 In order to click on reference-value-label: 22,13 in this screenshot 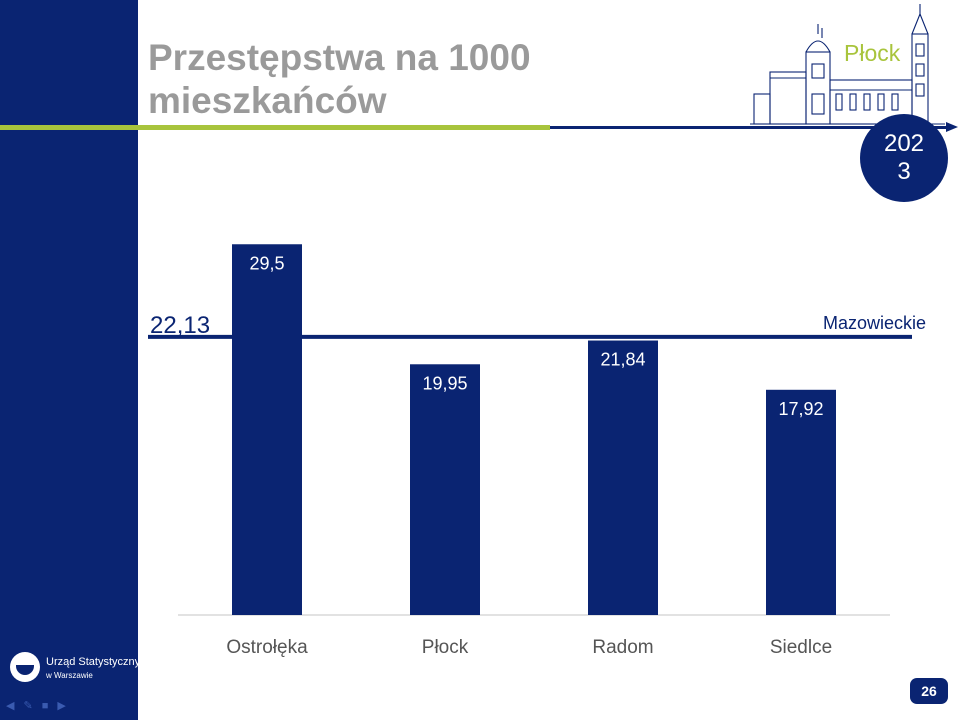, I will do `click(180, 325)`.